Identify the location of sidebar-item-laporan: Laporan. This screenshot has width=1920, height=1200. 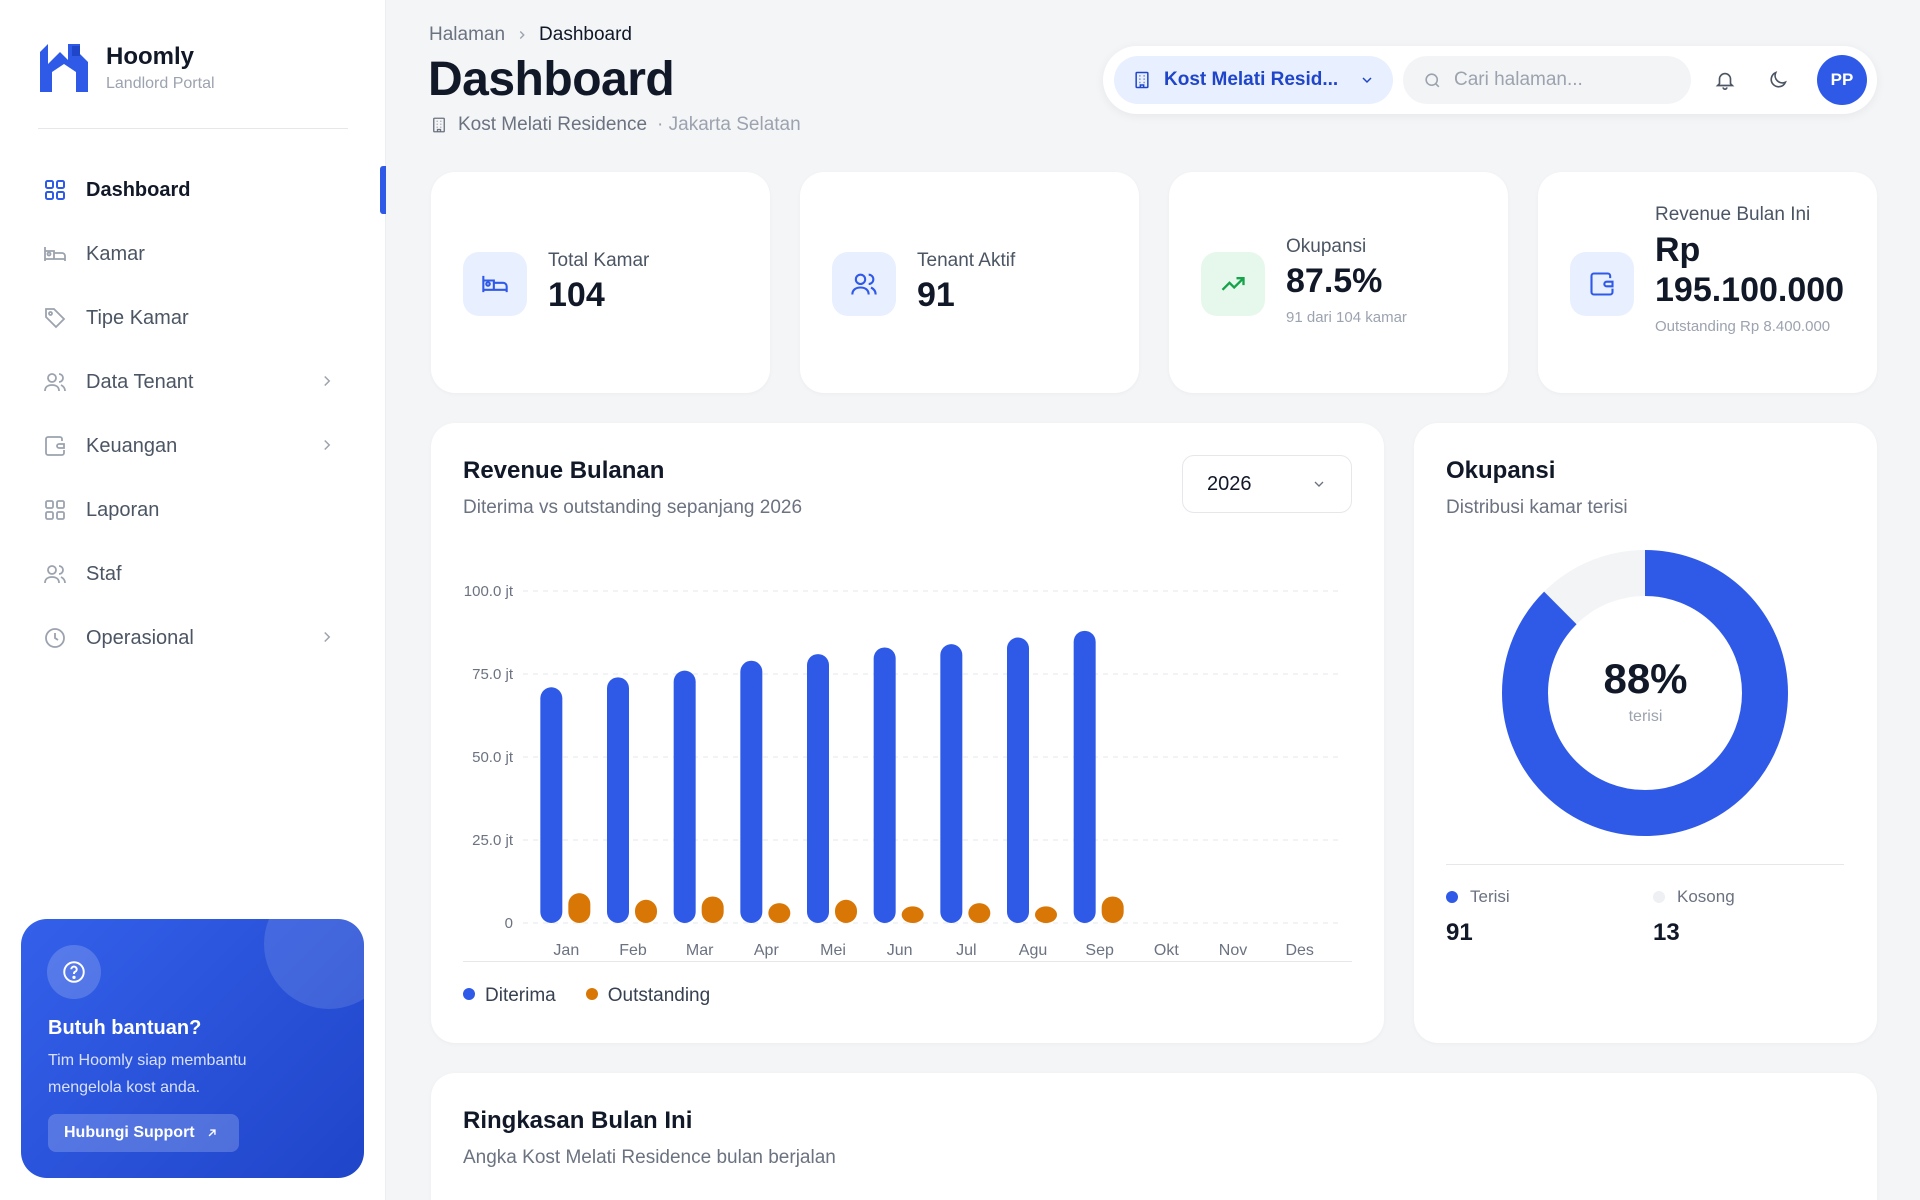
(193, 510).